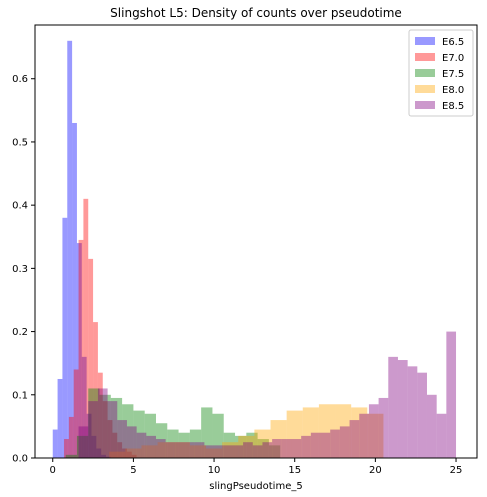  What do you see at coordinates (425, 57) in the screenshot?
I see `legend-swatch-E7.0` at bounding box center [425, 57].